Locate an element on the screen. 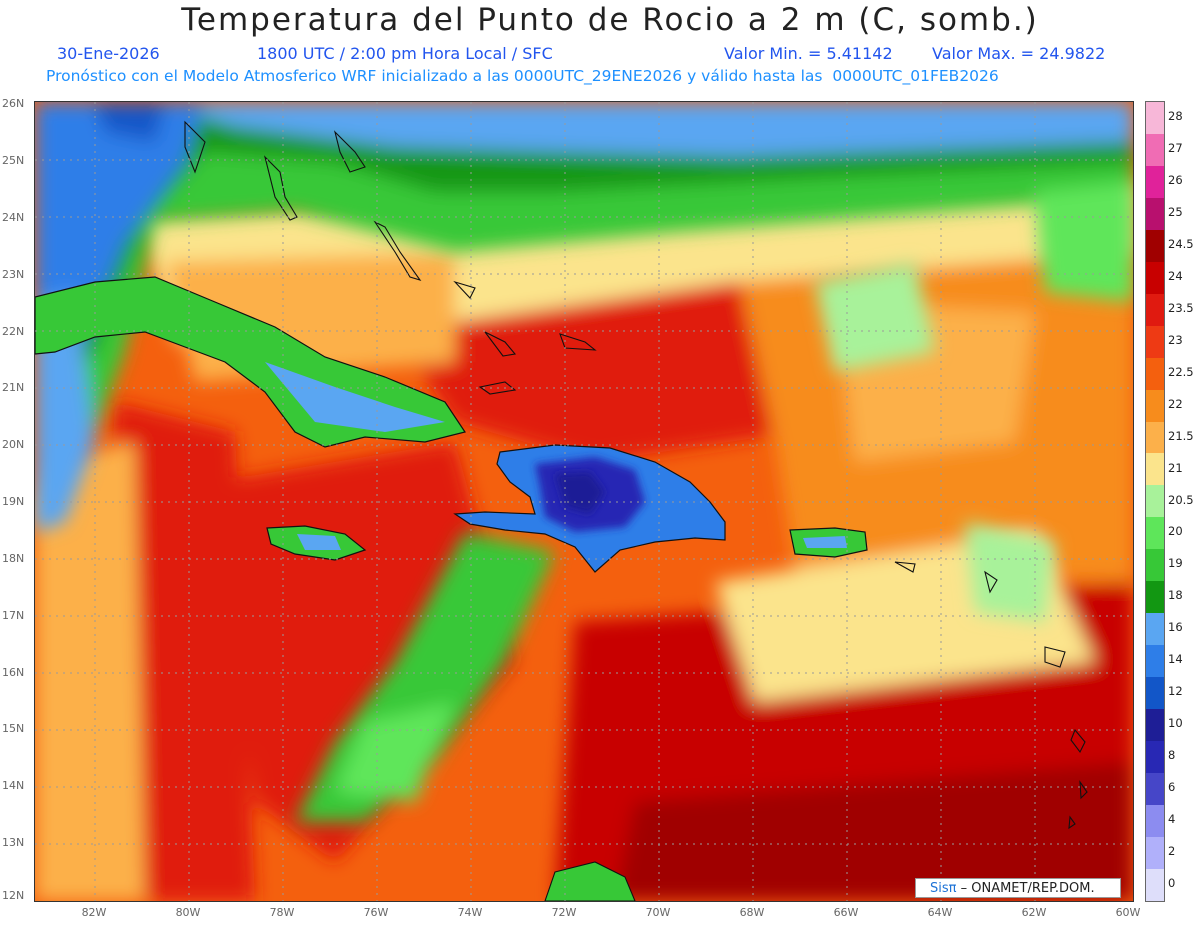 This screenshot has width=1200, height=927. green-patch-northeast is located at coordinates (1084, 242).